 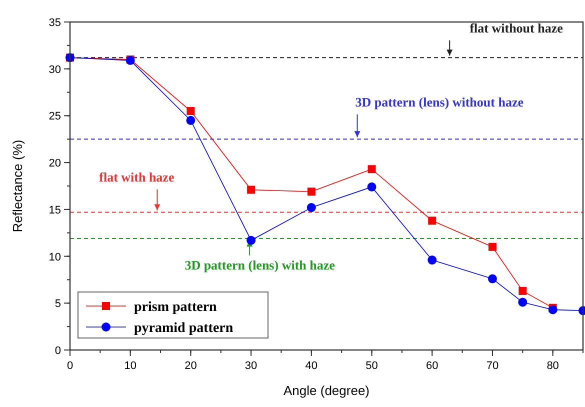 I want to click on legend-label: pyramid pattern, so click(x=184, y=328).